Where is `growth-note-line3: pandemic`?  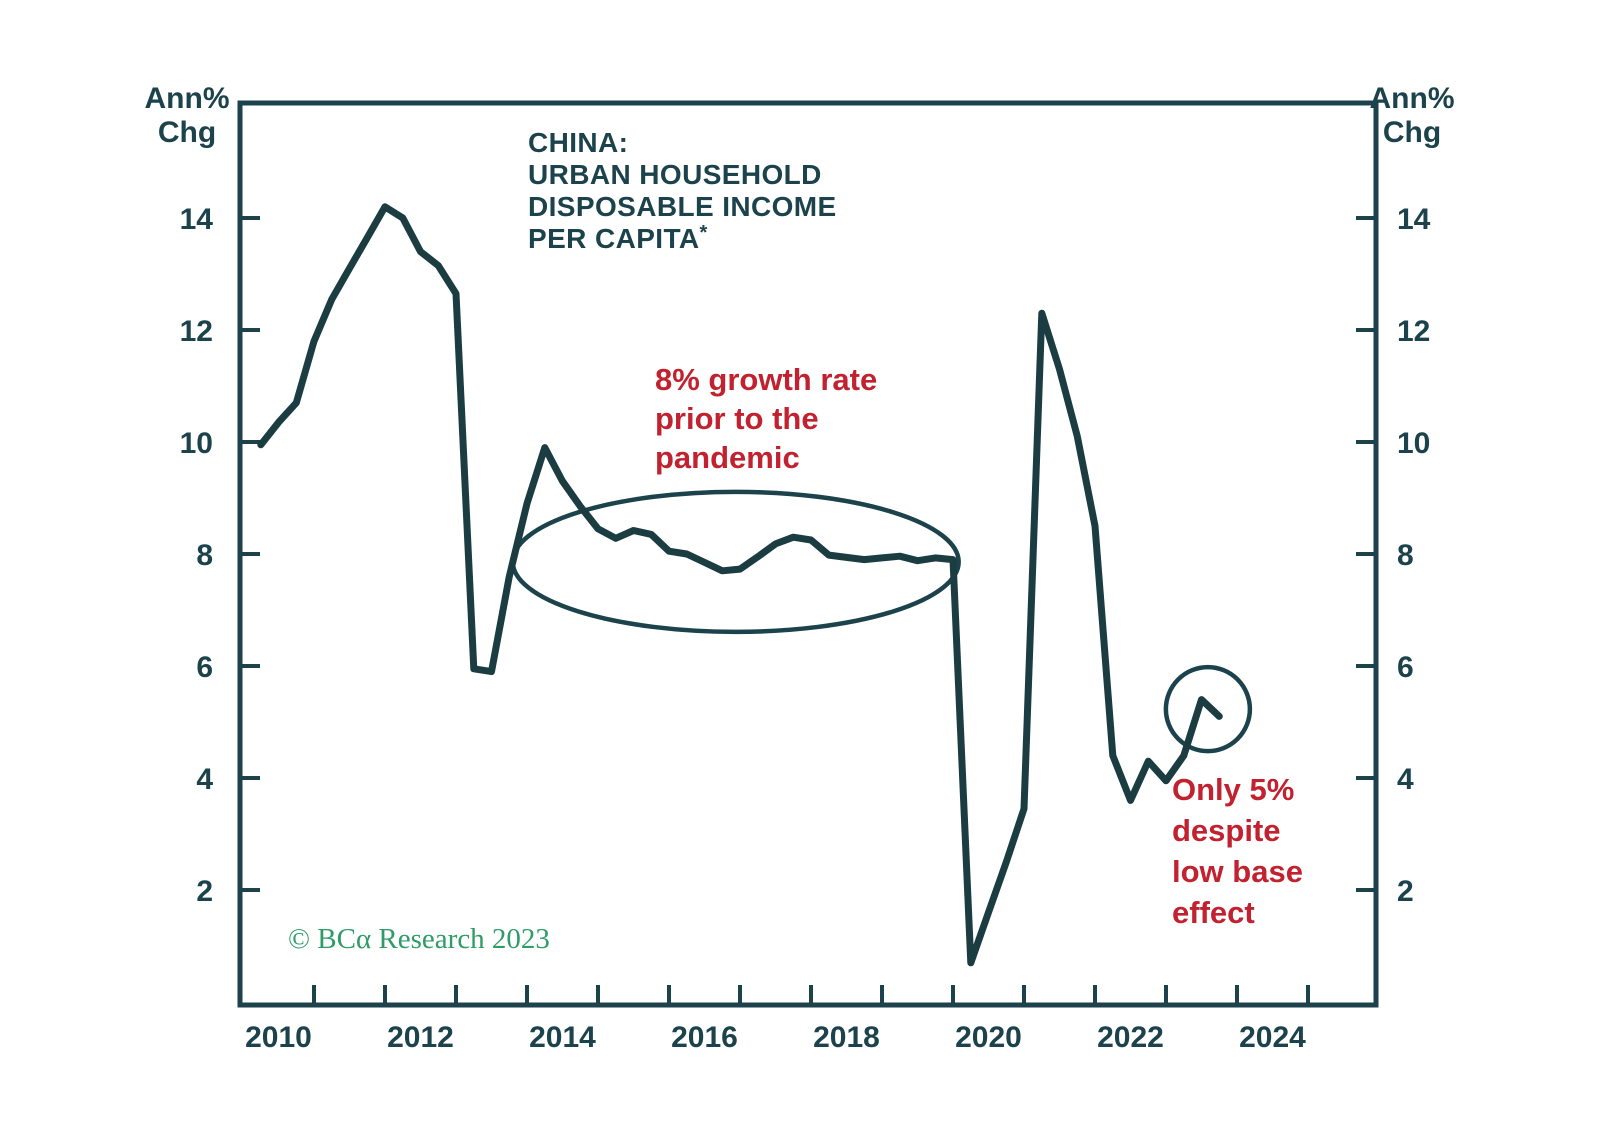
growth-note-line3: pandemic is located at coordinates (727, 457).